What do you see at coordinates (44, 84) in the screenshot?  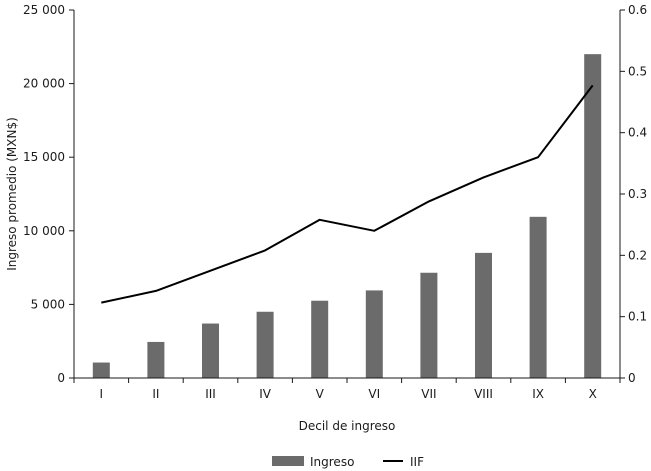 I see `left-tick-label: 20 000` at bounding box center [44, 84].